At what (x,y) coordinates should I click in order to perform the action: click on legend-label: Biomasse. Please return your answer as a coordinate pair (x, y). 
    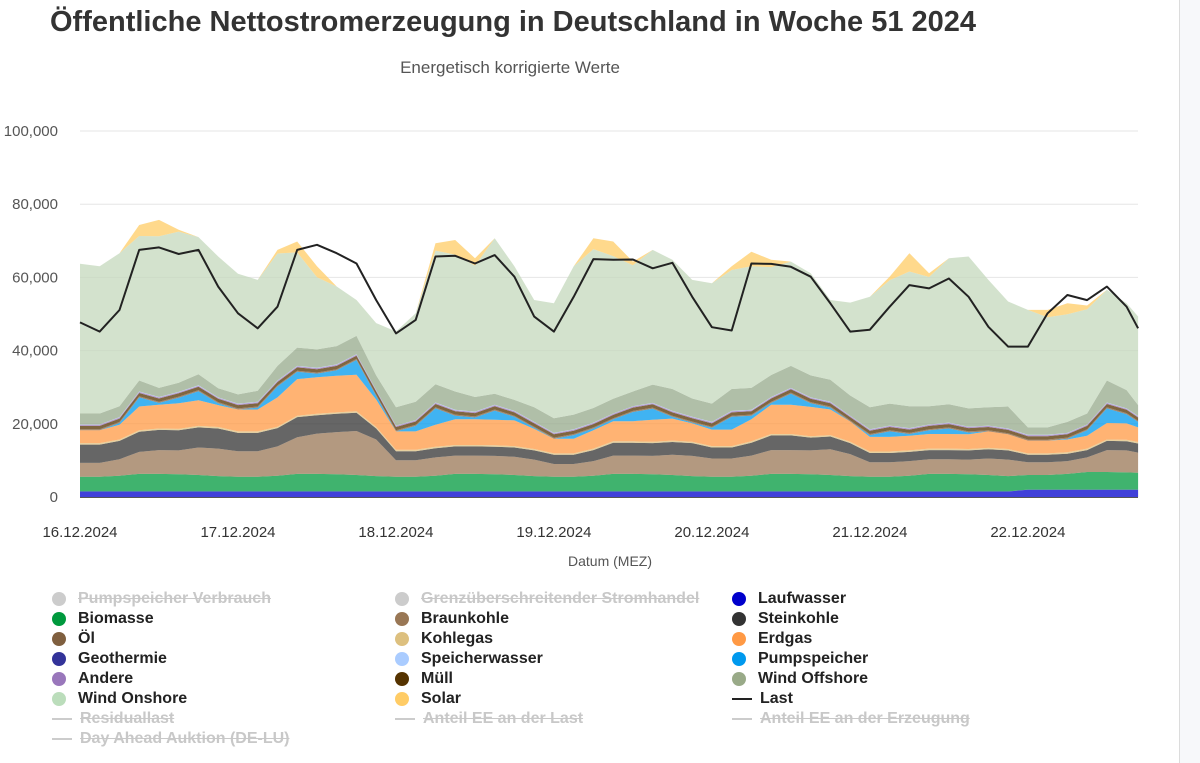
    Looking at the image, I should click on (116, 618).